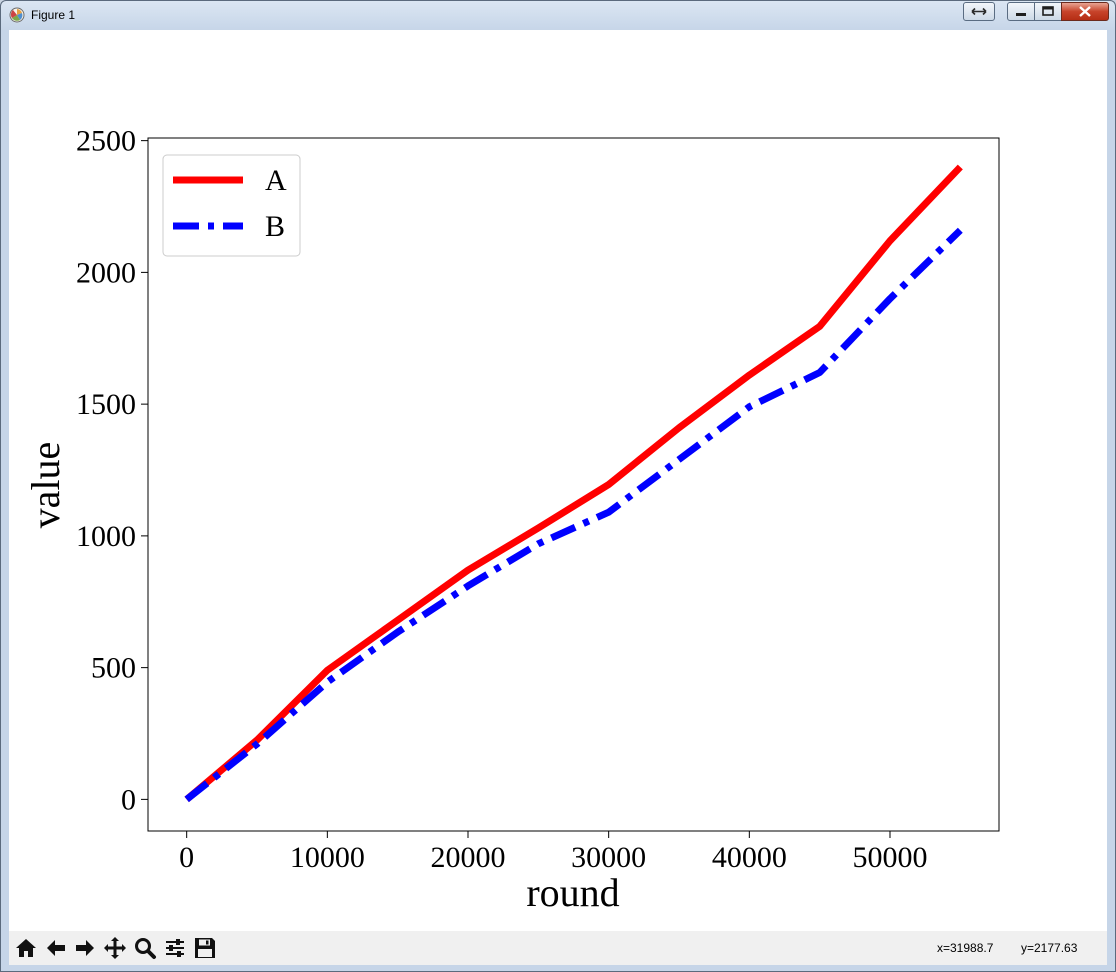 The width and height of the screenshot is (1116, 972). Describe the element at coordinates (965, 948) in the screenshot. I see `x-coordinate-readout: x=31988.7` at that location.